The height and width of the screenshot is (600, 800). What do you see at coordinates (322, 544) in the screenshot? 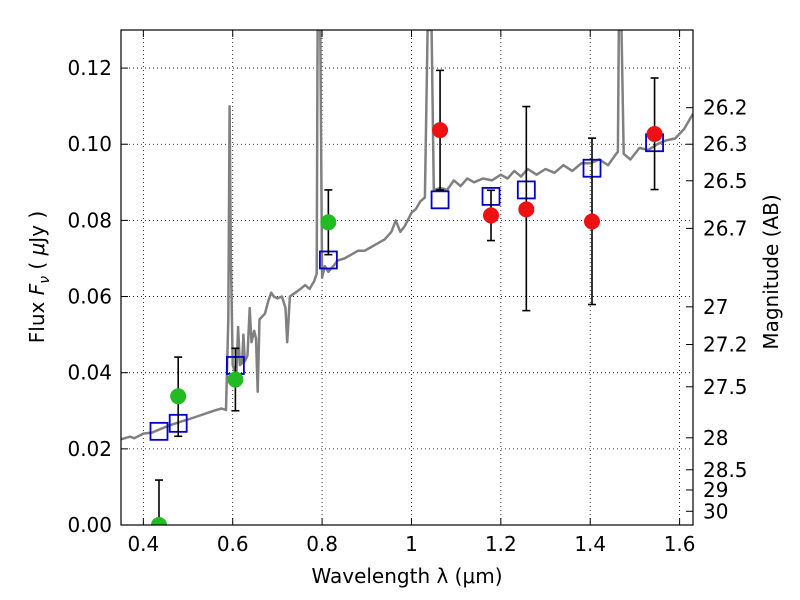
I see `x-tick-label: 0.8` at bounding box center [322, 544].